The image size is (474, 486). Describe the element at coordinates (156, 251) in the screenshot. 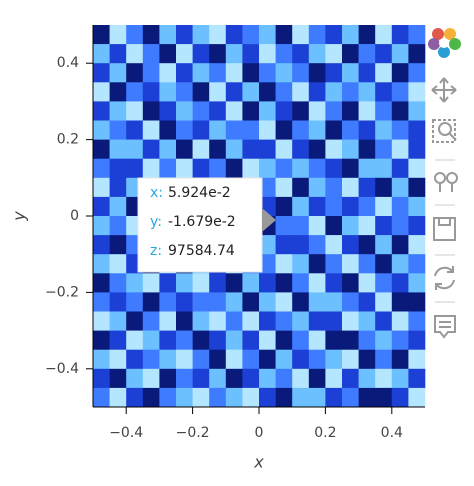

I see `tooltip-key: z:` at that location.